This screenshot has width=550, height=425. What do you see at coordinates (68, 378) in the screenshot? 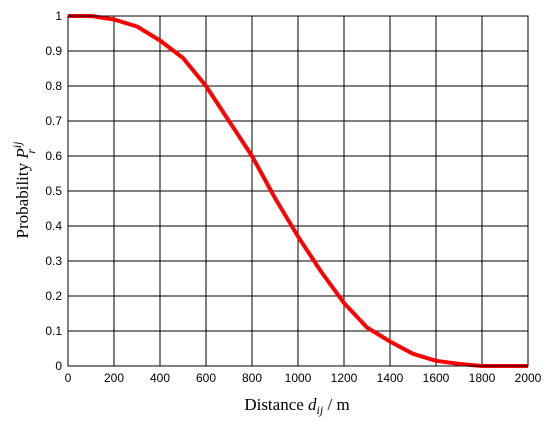
I see `x-tick-label: 0` at bounding box center [68, 378].